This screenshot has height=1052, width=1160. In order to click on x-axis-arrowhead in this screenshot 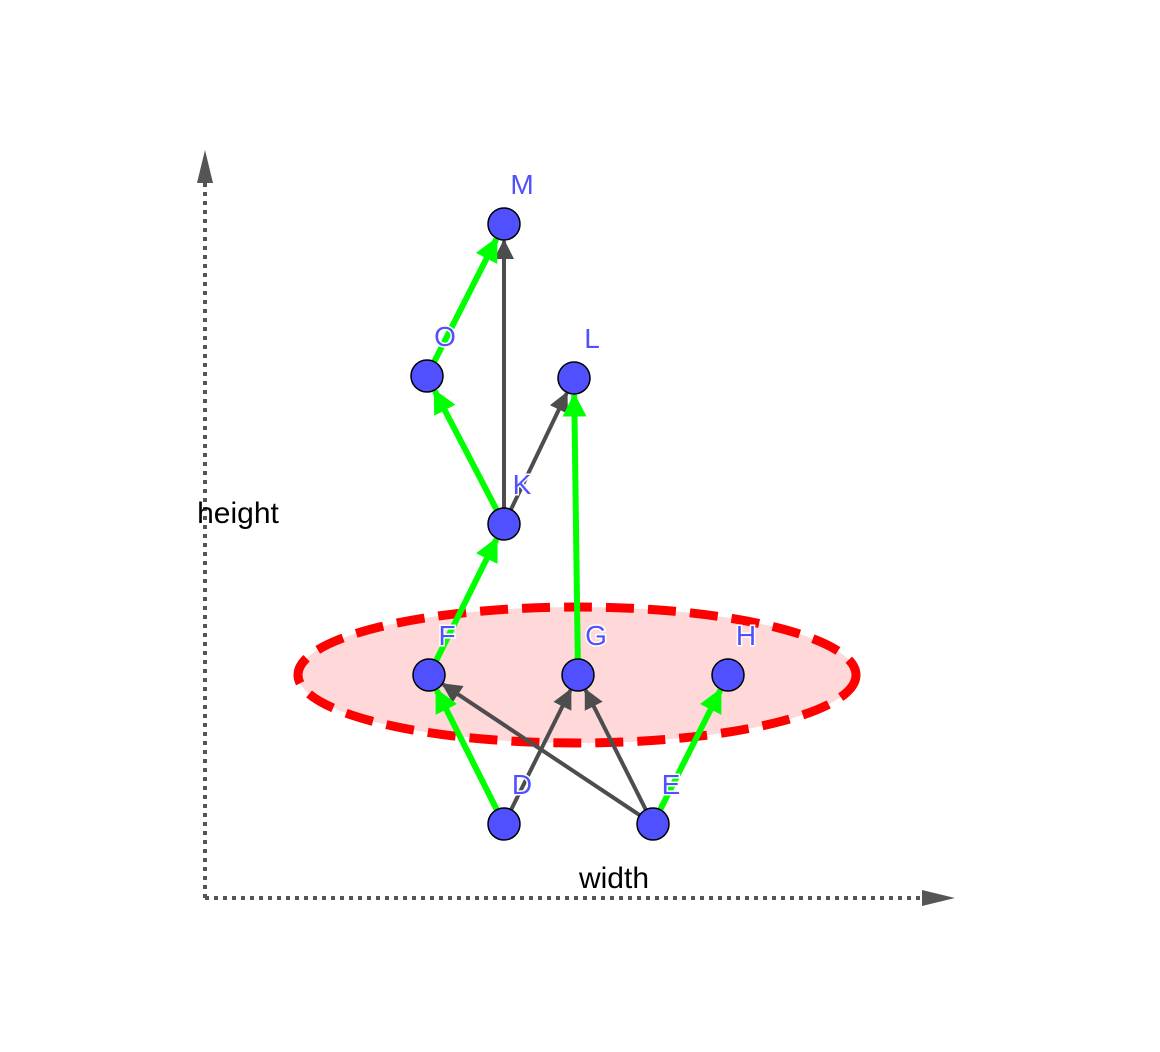, I will do `click(938, 898)`.